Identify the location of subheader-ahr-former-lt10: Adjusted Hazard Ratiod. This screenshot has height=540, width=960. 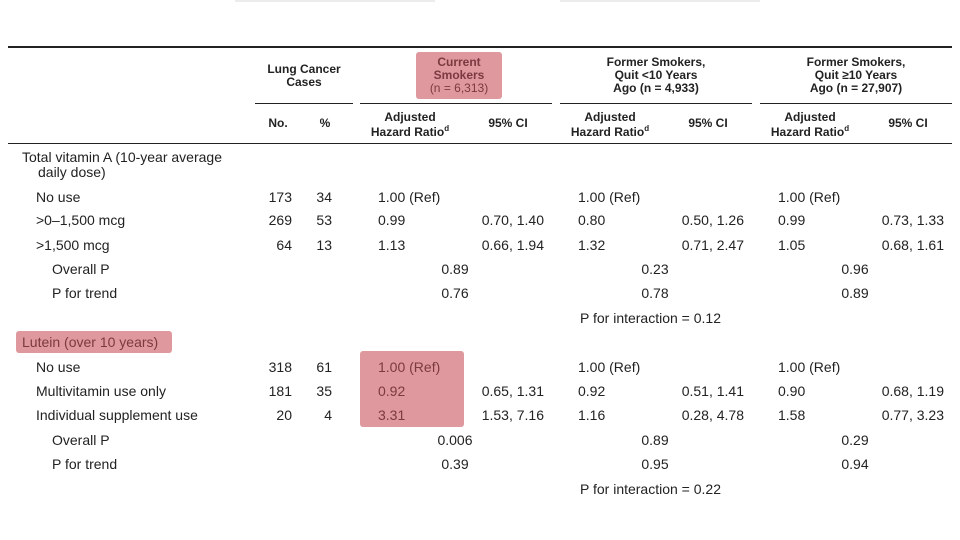
(610, 124).